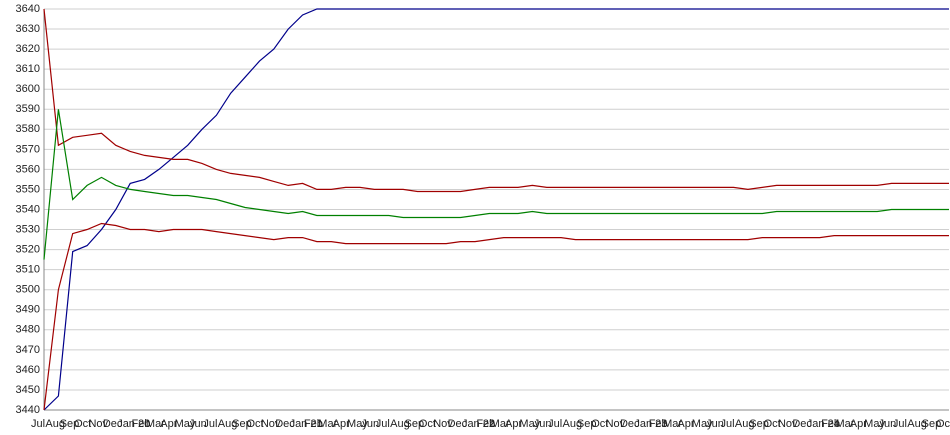  I want to click on y-tick-label: 3610, so click(28, 69).